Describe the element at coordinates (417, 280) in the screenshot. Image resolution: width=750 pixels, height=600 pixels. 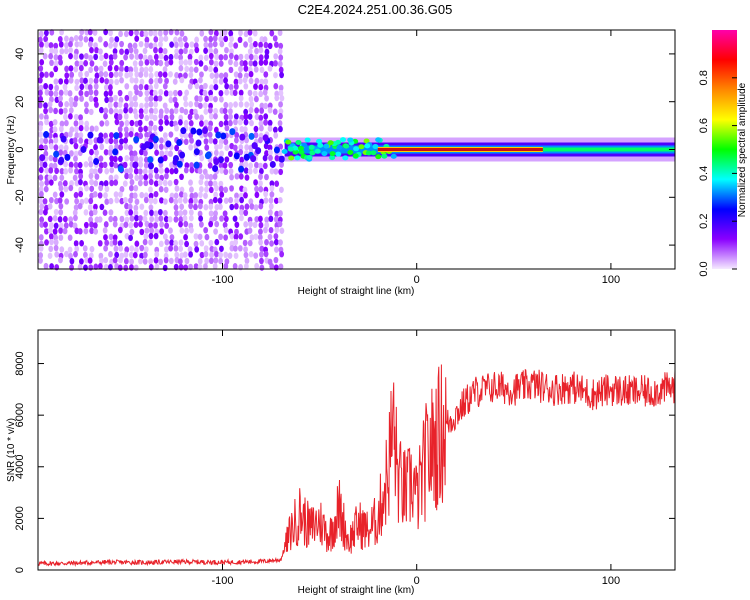
I see `spectrogram-xtick-label: 0` at that location.